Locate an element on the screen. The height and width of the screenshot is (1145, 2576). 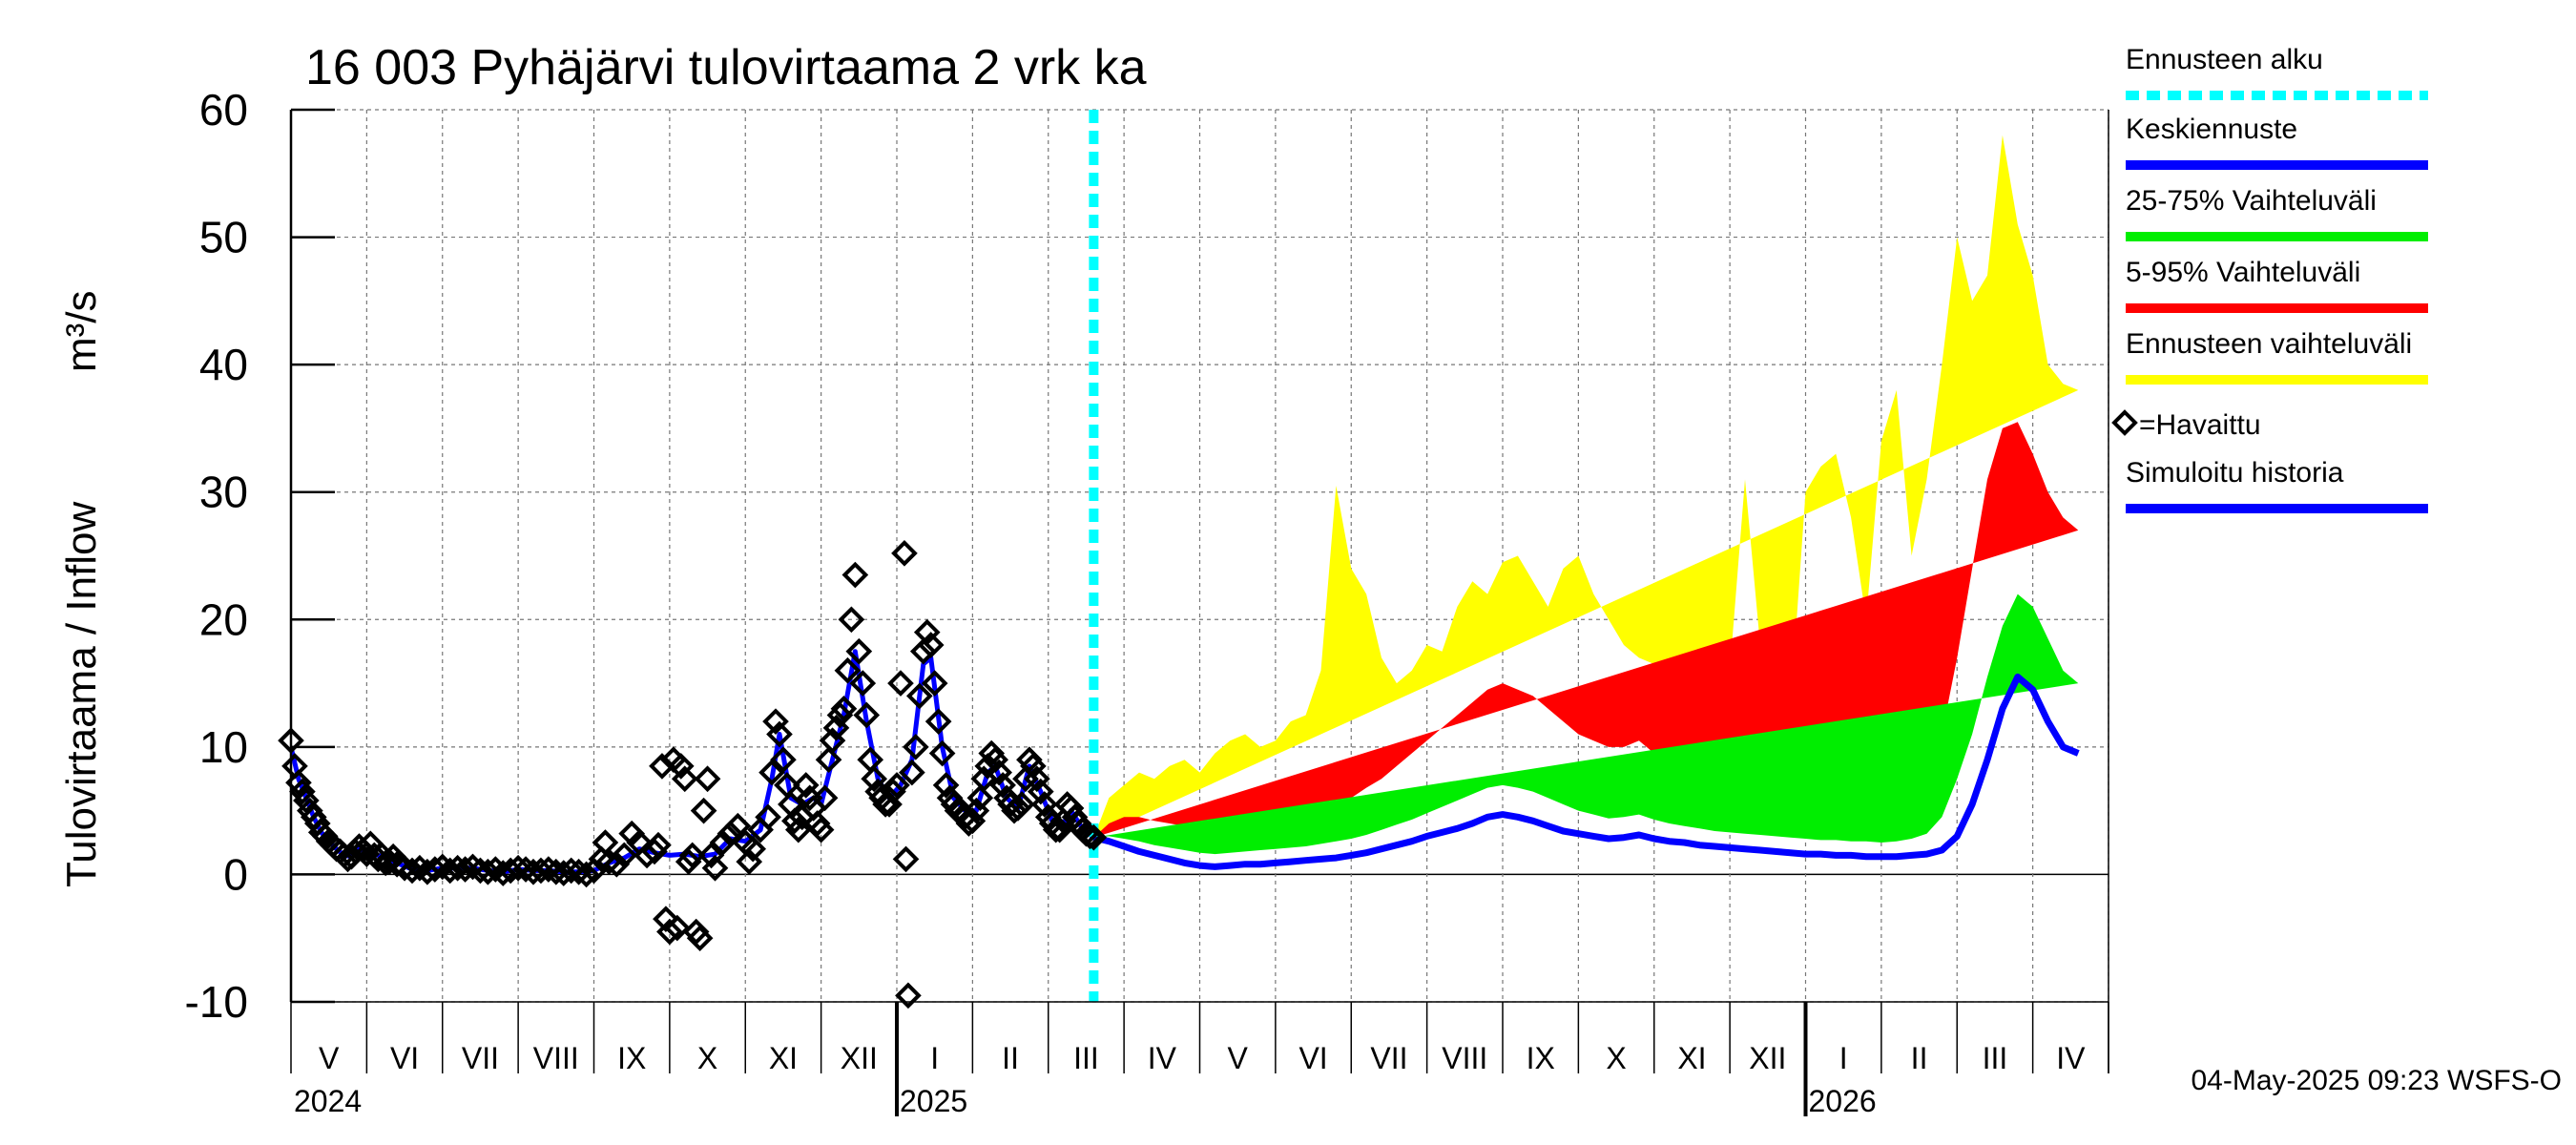
y-tick-label: 50 is located at coordinates (223, 238).